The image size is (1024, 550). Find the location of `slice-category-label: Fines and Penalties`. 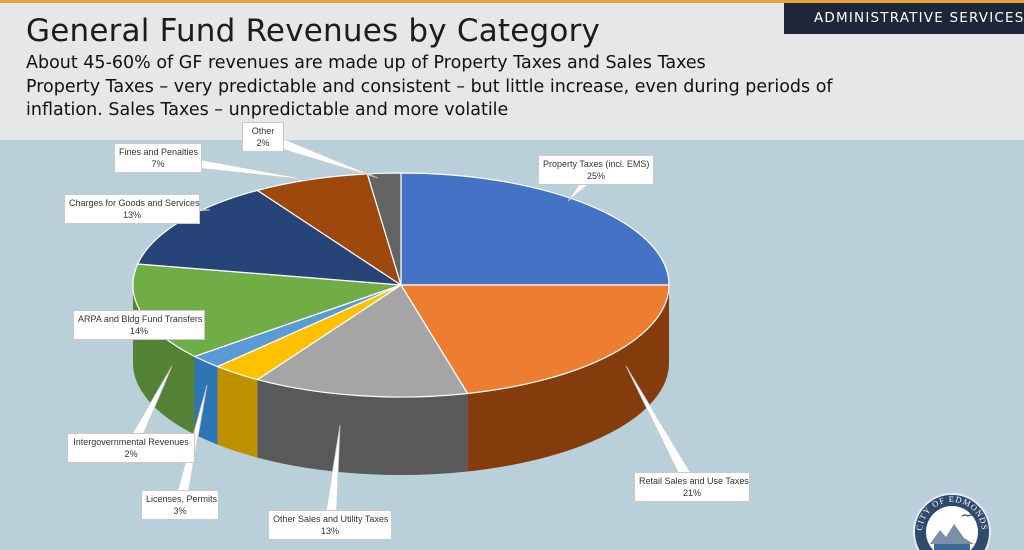

slice-category-label: Fines and Penalties is located at coordinates (159, 152).